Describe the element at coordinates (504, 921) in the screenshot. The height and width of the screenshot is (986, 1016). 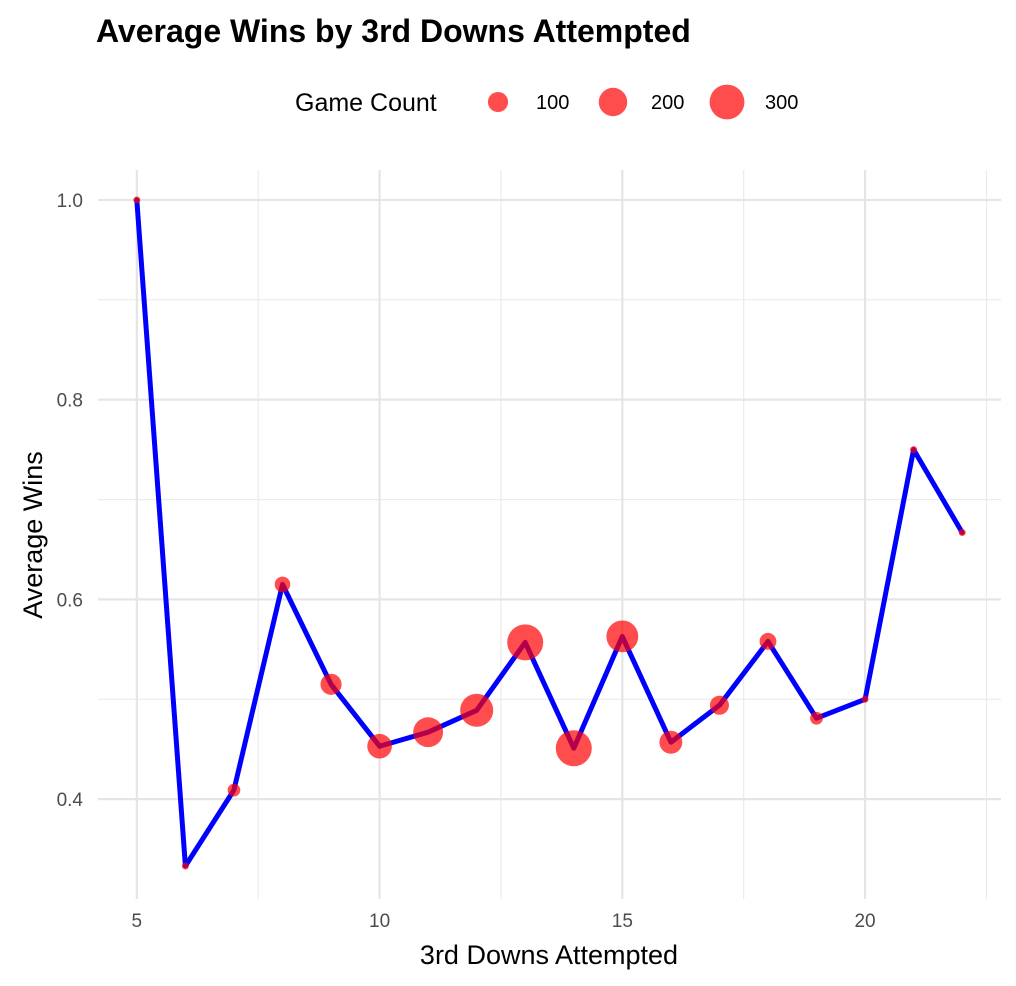
I see `x-tick-labels: 5 10 15 20` at that location.